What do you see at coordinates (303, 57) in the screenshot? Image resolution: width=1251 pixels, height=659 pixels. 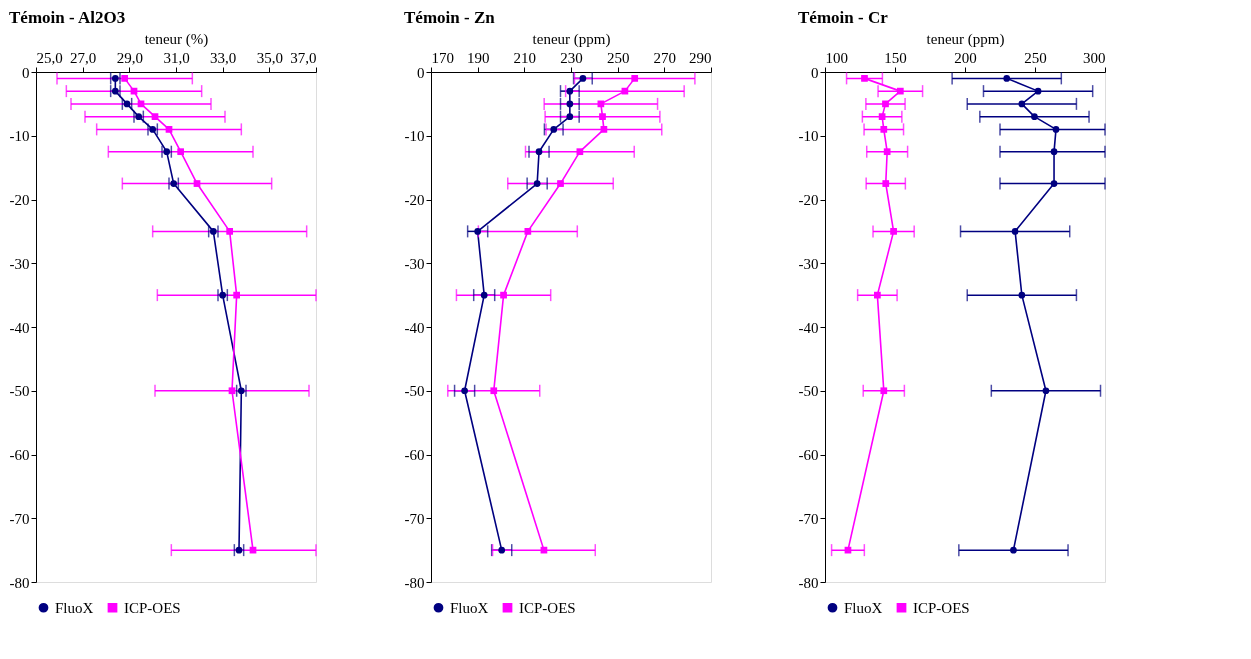 I see `x-tick-label: 37,0` at bounding box center [303, 57].